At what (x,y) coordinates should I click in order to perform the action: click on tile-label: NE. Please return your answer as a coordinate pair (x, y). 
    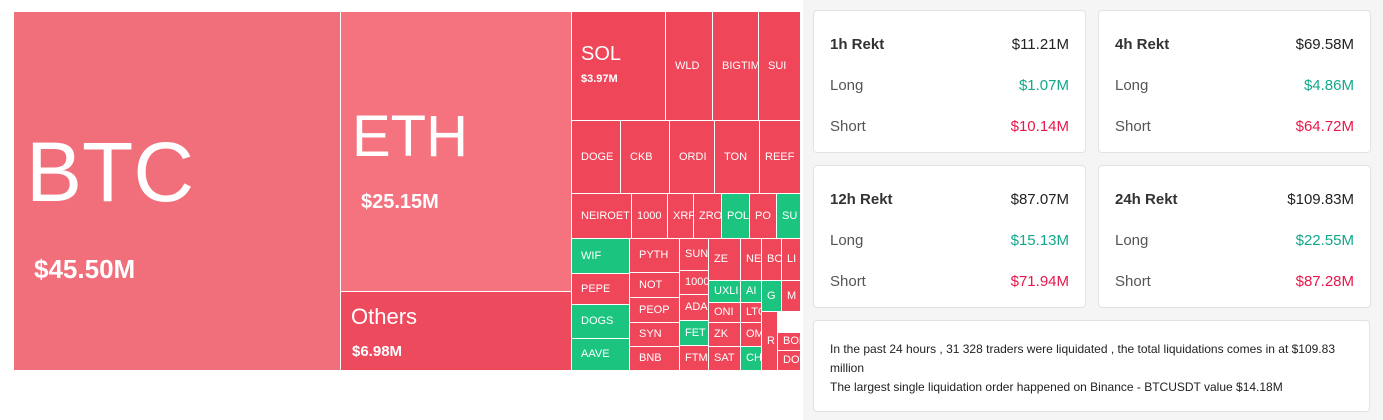
    Looking at the image, I should click on (753, 259).